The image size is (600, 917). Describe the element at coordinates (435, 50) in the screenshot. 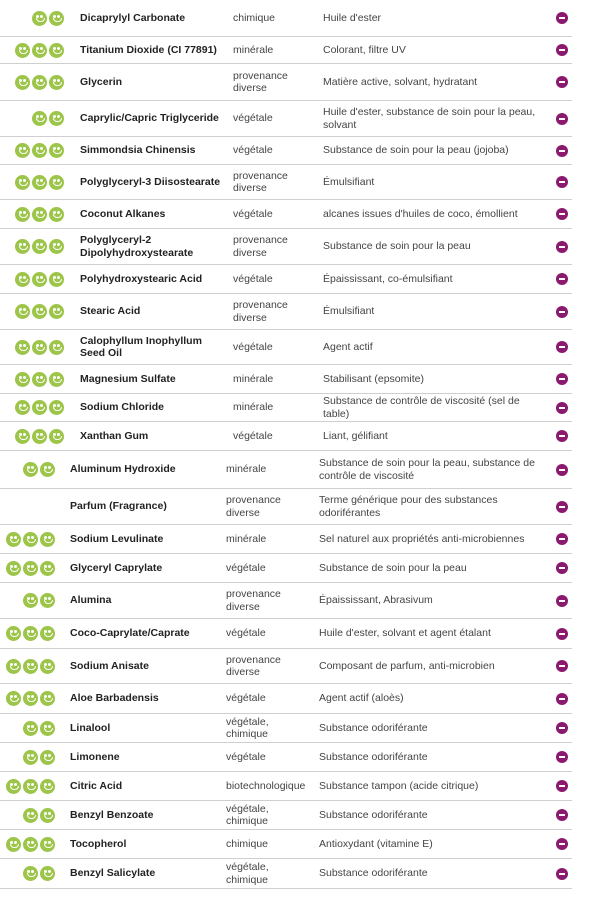

I see `ingredient-function: Colorant, filtre UV` at that location.